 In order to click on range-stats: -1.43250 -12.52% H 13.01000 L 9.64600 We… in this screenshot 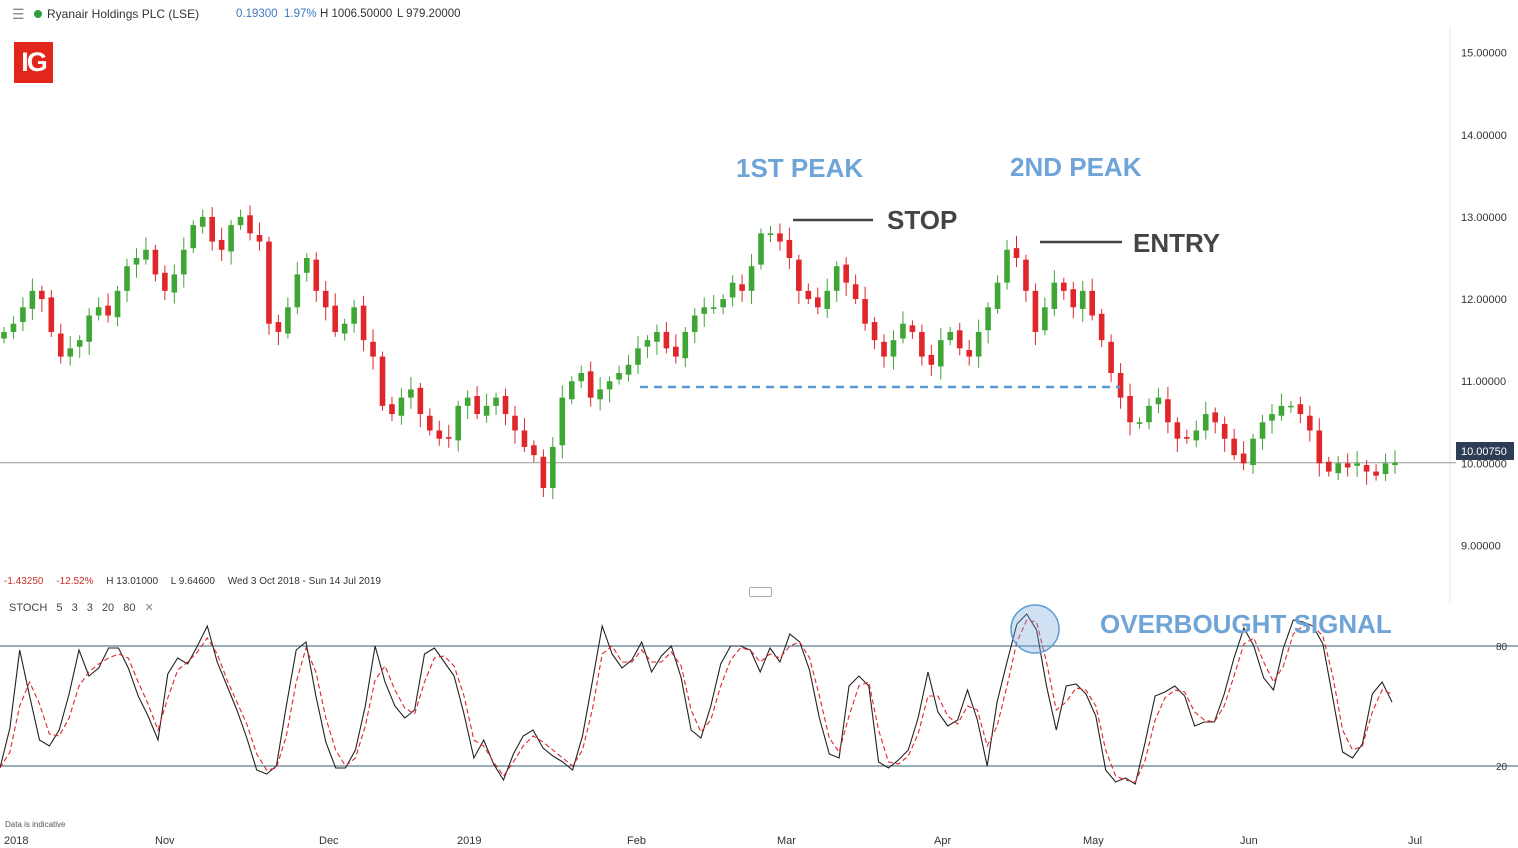, I will do `click(197, 581)`.